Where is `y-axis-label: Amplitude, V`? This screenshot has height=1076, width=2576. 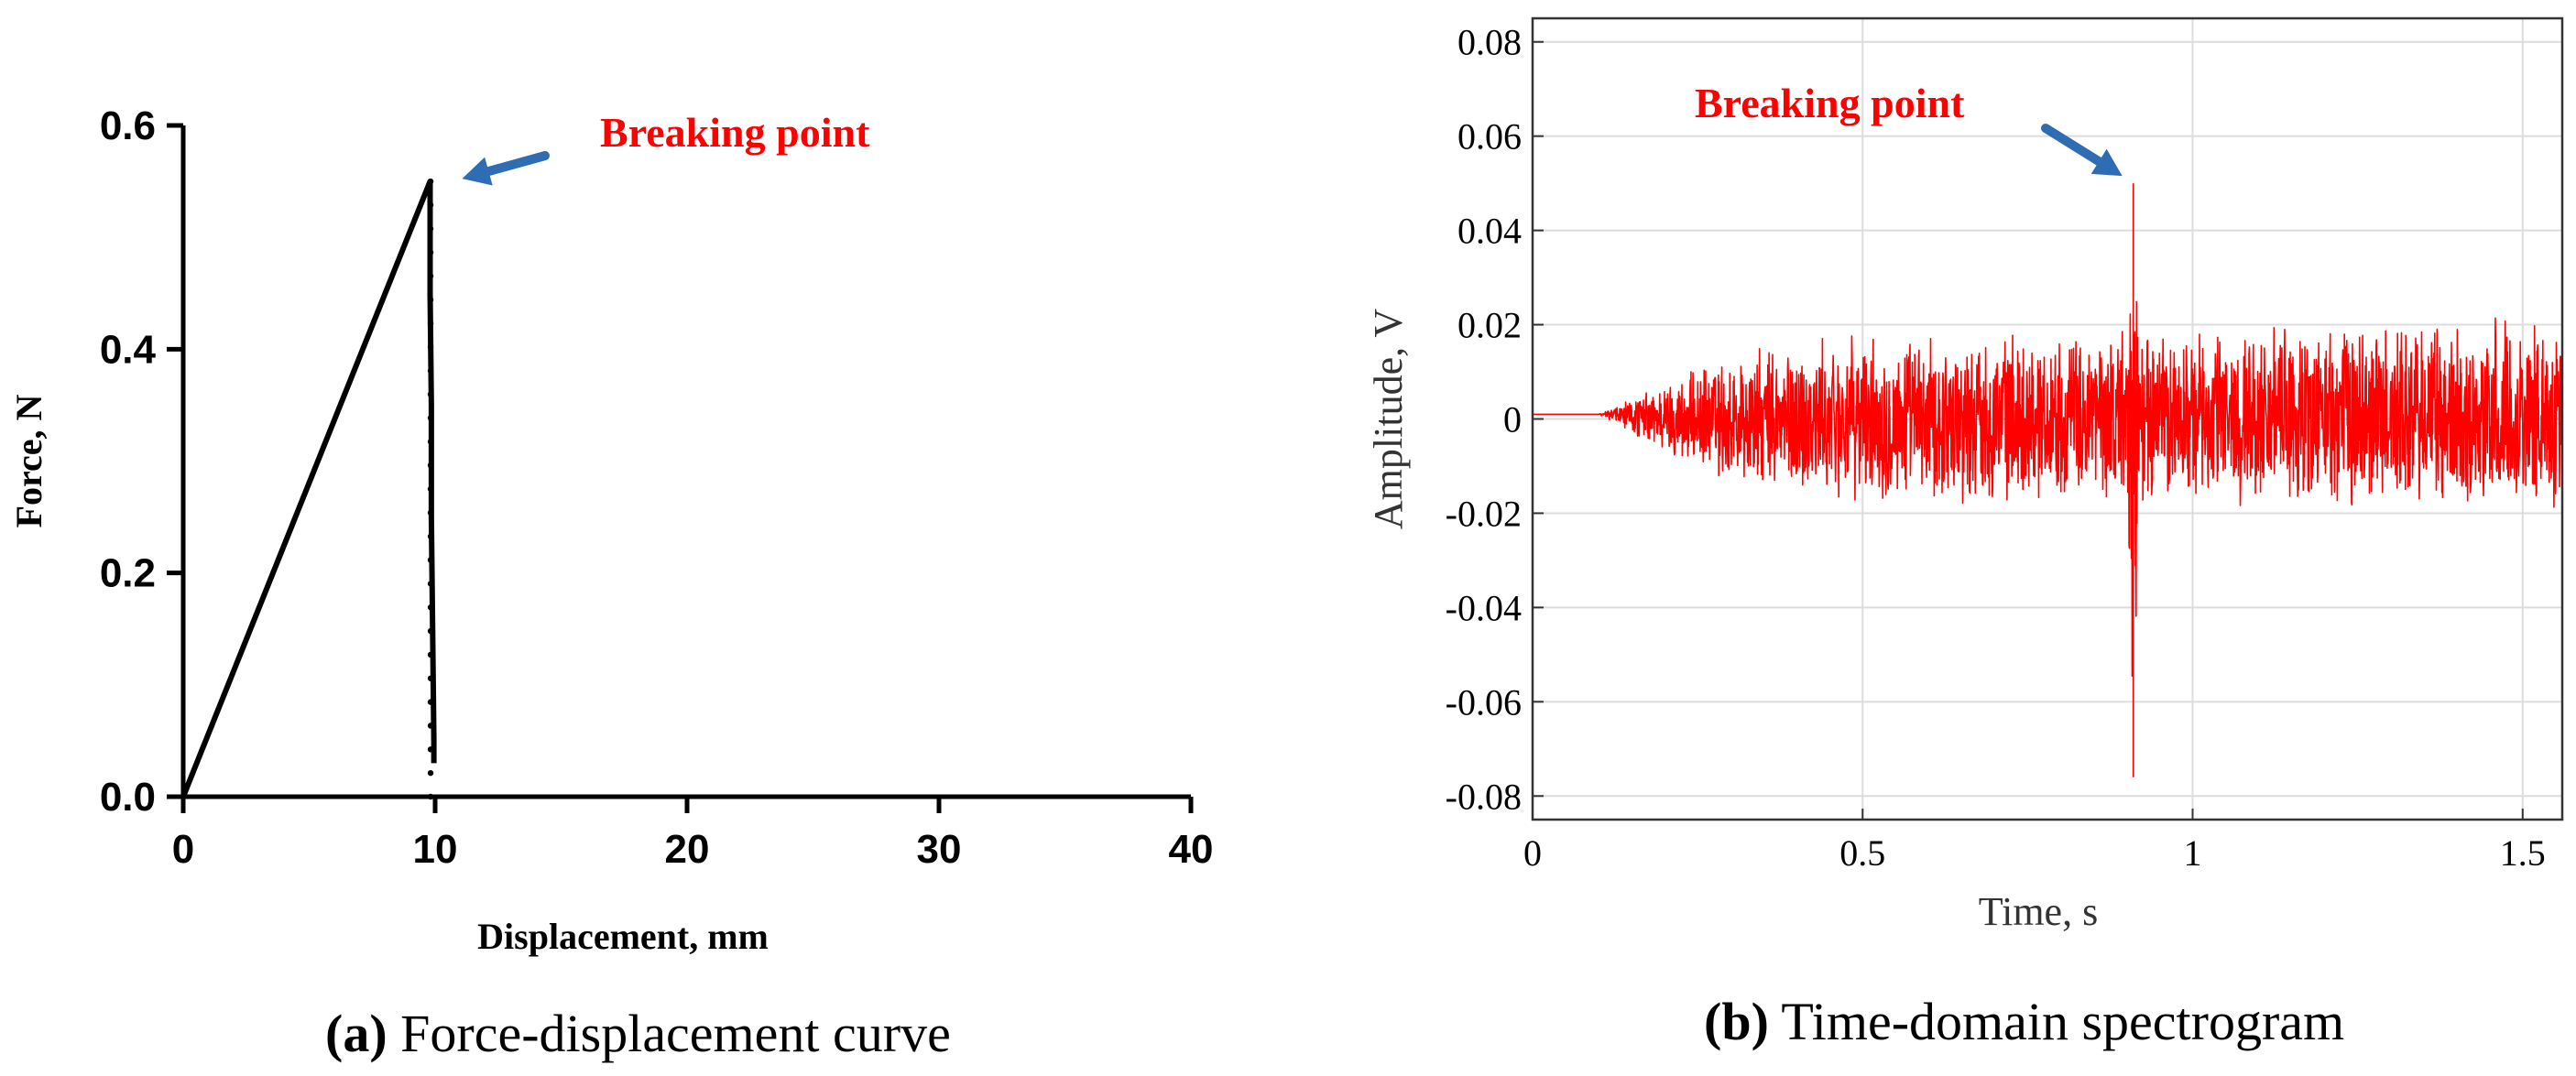
y-axis-label: Amplitude, V is located at coordinates (1389, 419).